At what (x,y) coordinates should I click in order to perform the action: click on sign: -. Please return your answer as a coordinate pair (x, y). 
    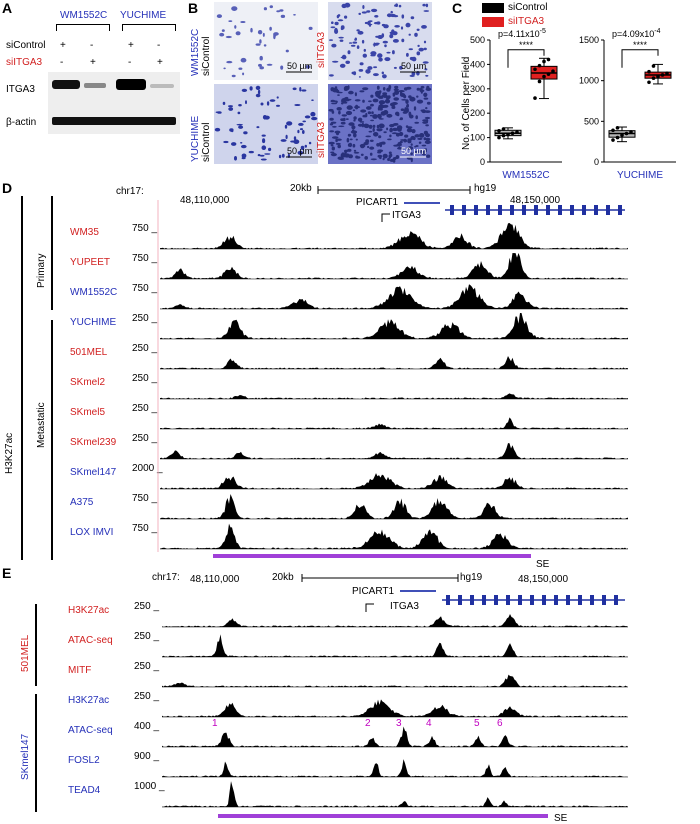
    Looking at the image, I should click on (62, 62).